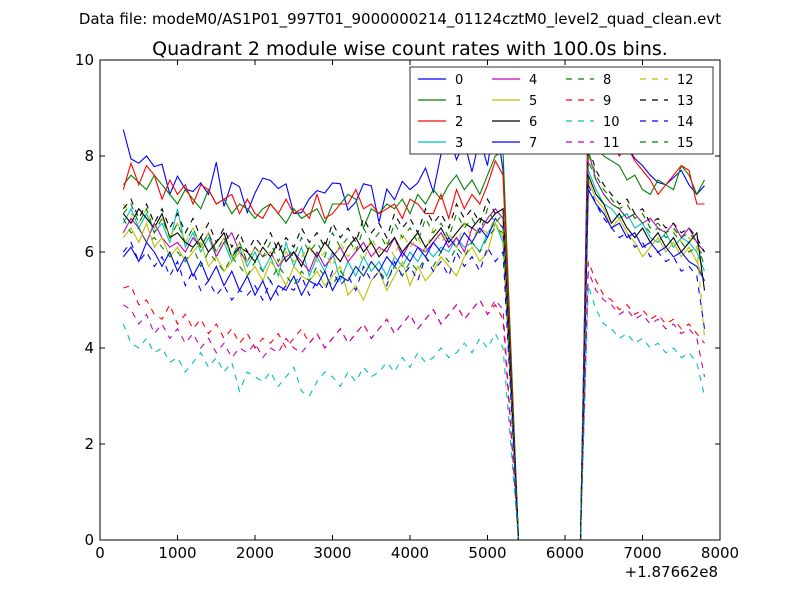  I want to click on legend-label-13: 13, so click(685, 101).